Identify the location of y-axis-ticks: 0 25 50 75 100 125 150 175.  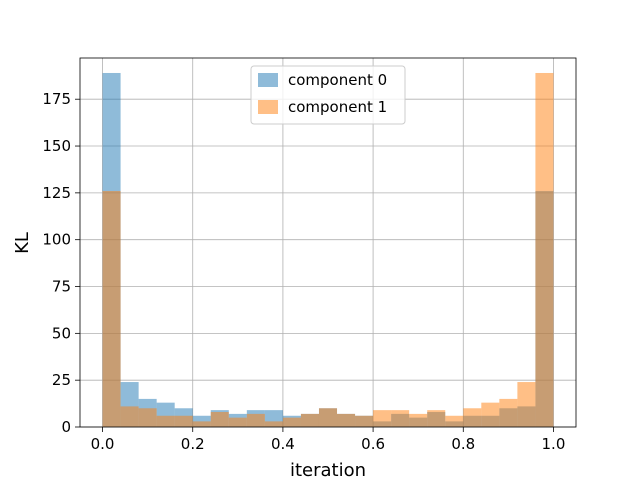
(61, 263).